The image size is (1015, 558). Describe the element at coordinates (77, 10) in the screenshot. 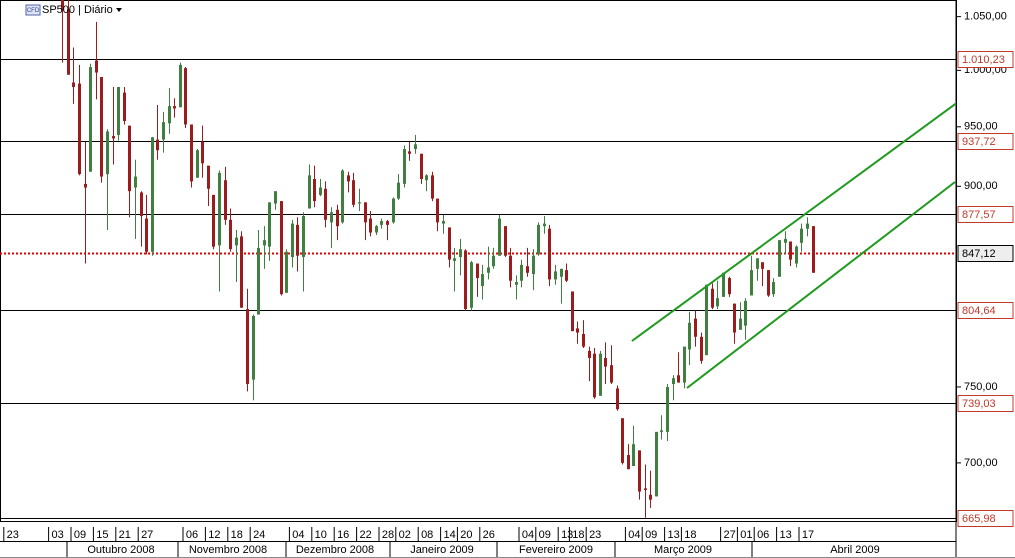

I see `chart-title: SP500 | Diário` at that location.